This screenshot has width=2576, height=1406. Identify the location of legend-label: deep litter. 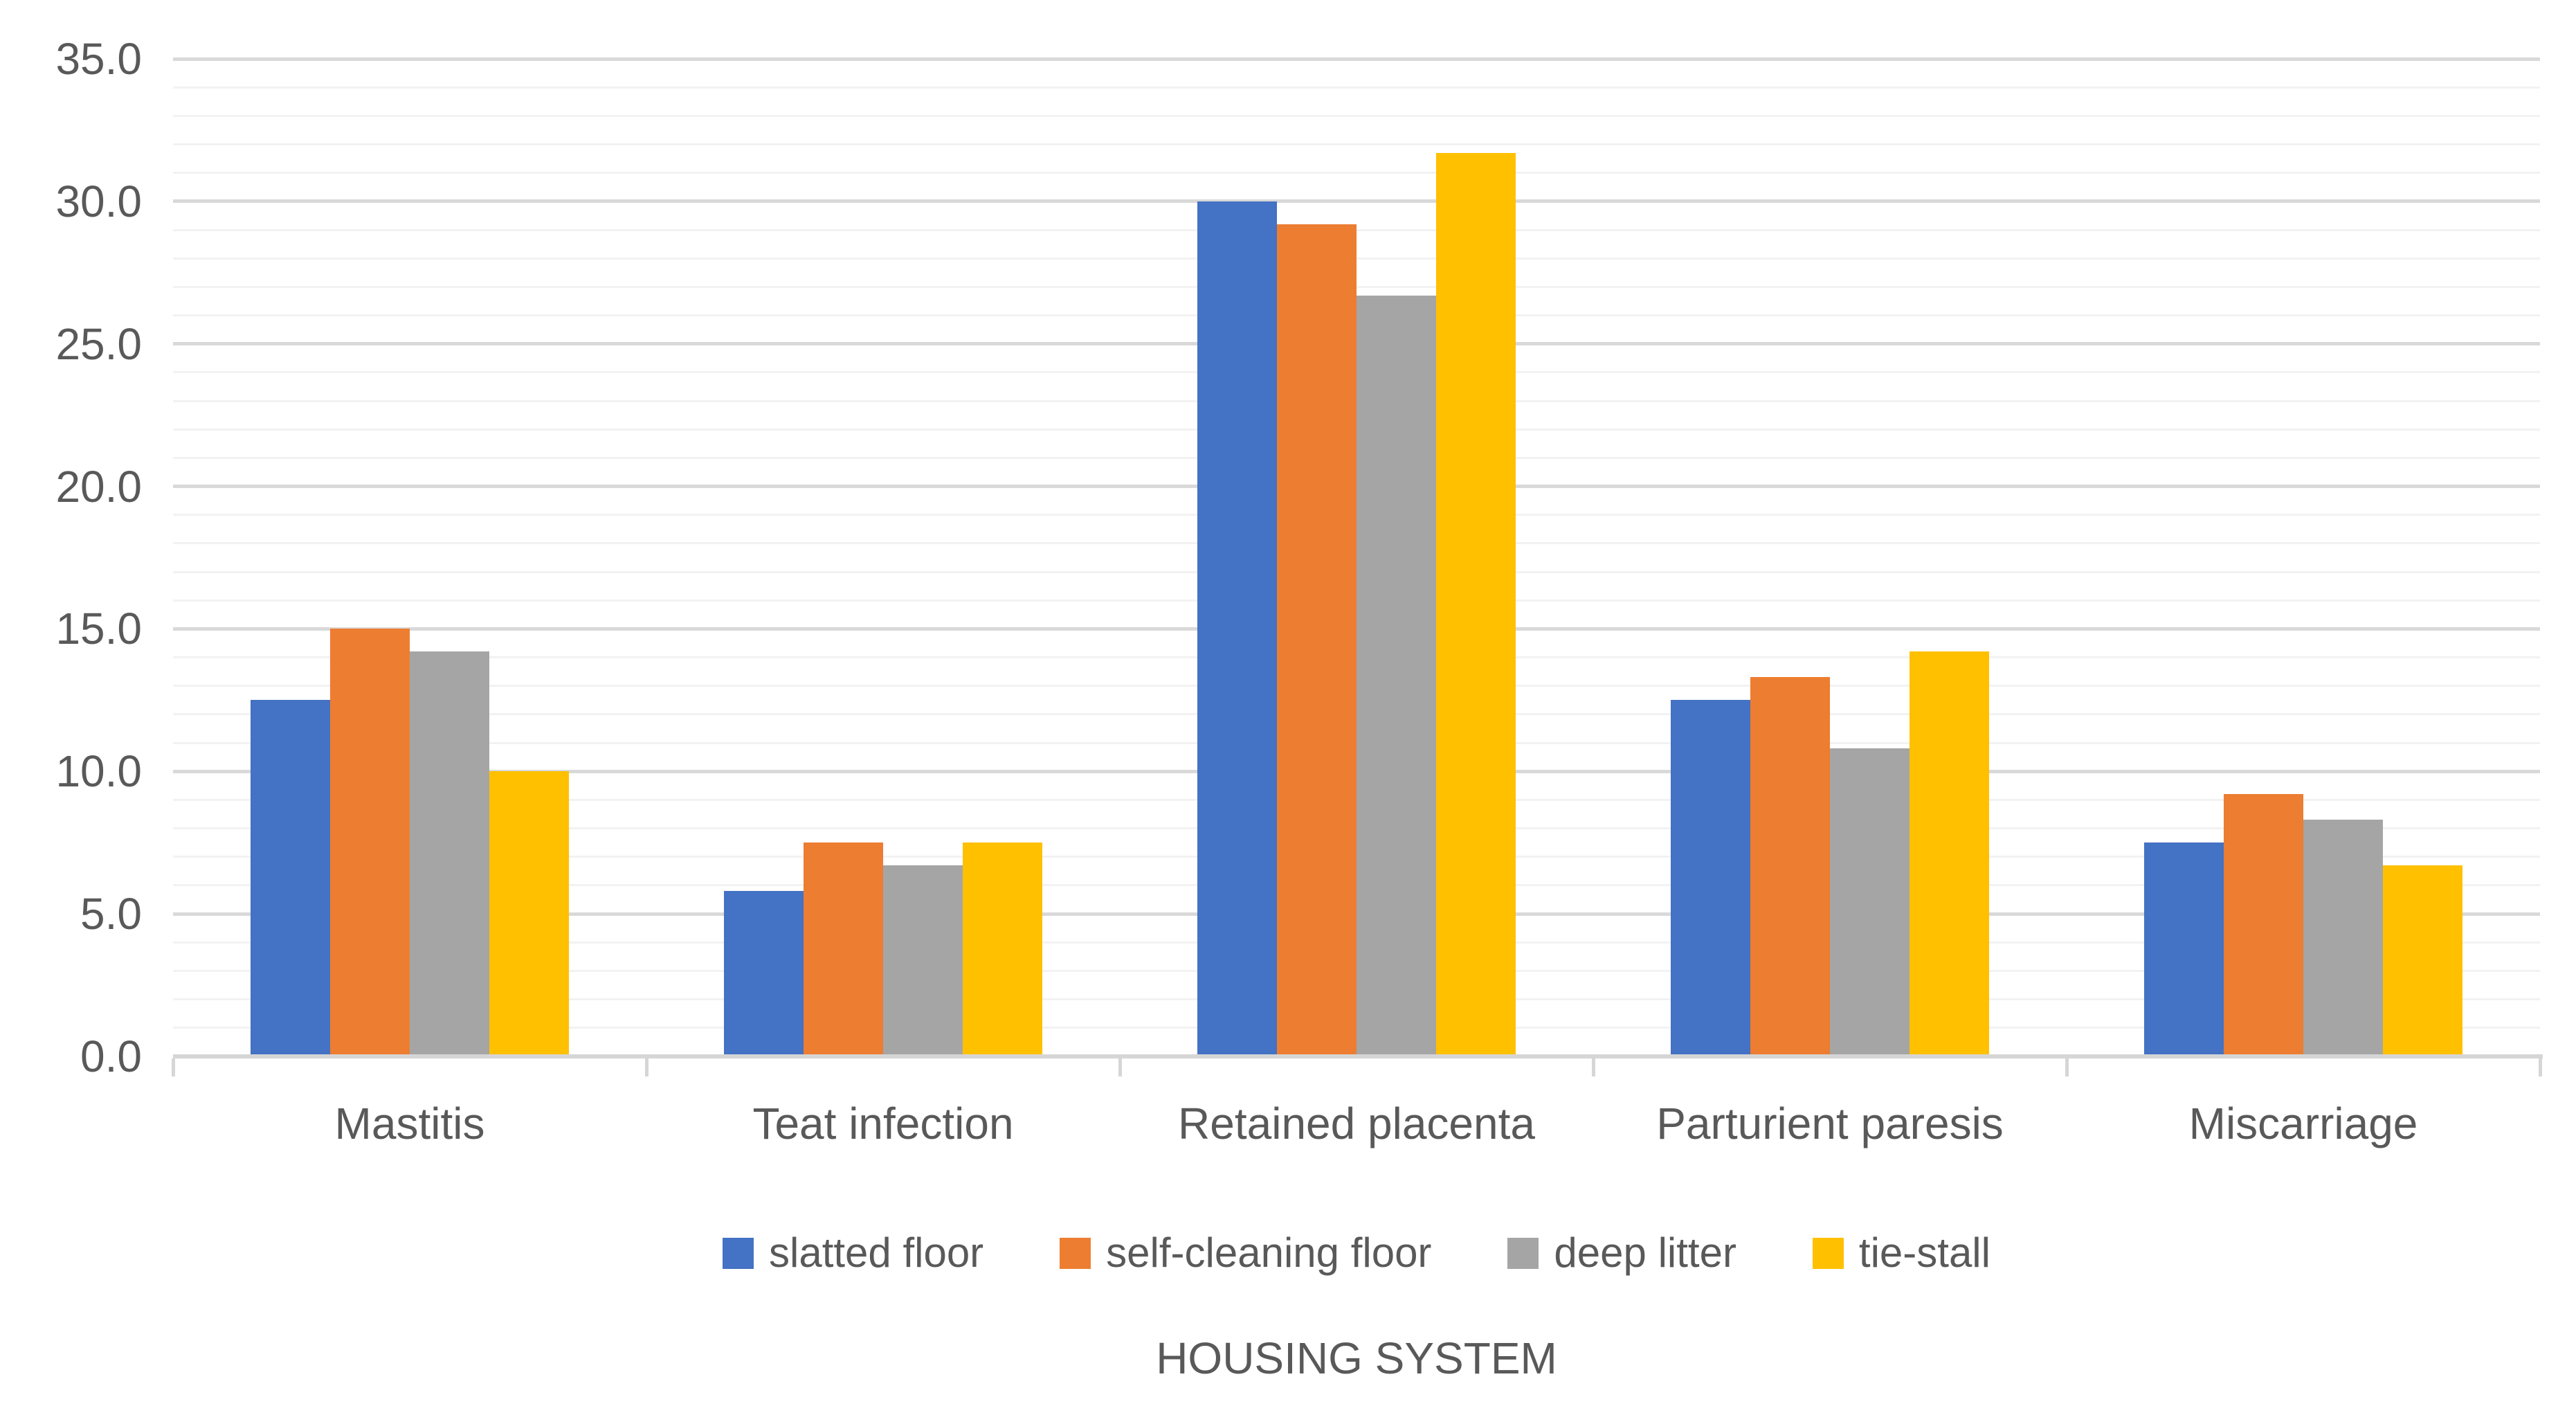
(1645, 1252).